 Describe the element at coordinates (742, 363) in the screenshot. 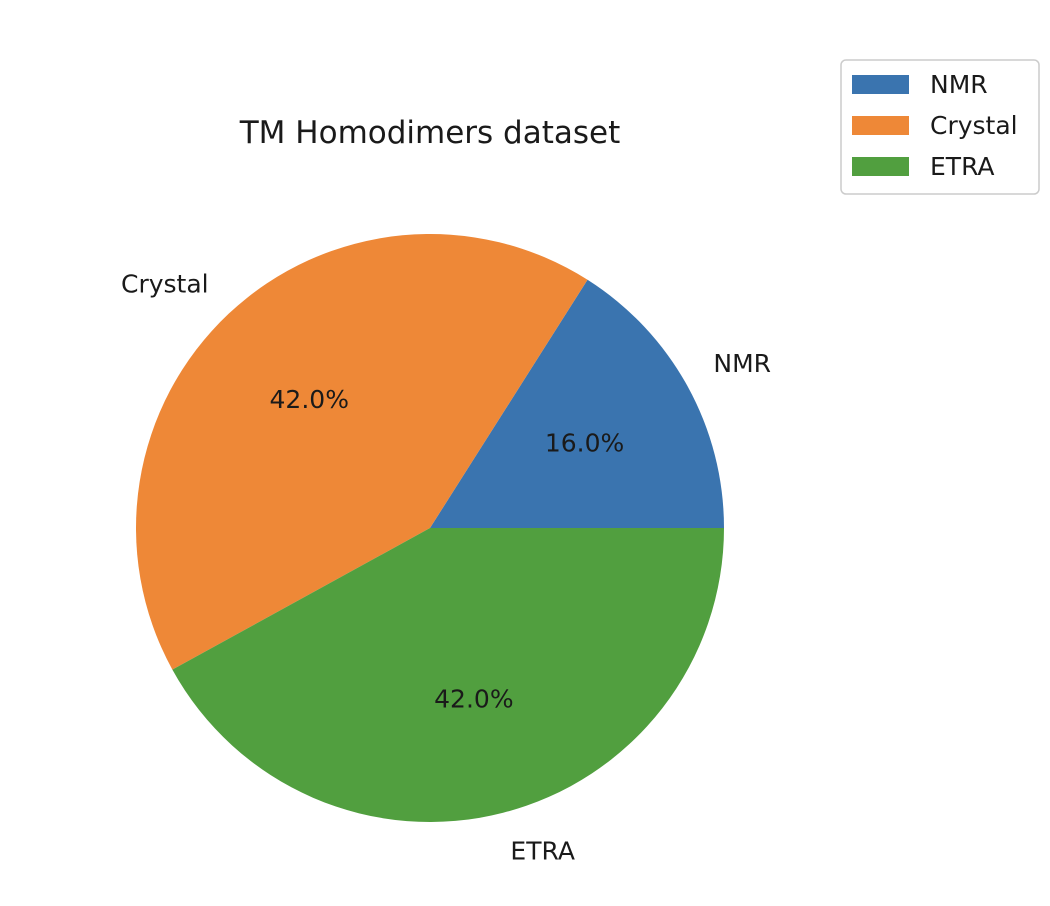

I see `pie-label-nmr: NMR` at that location.